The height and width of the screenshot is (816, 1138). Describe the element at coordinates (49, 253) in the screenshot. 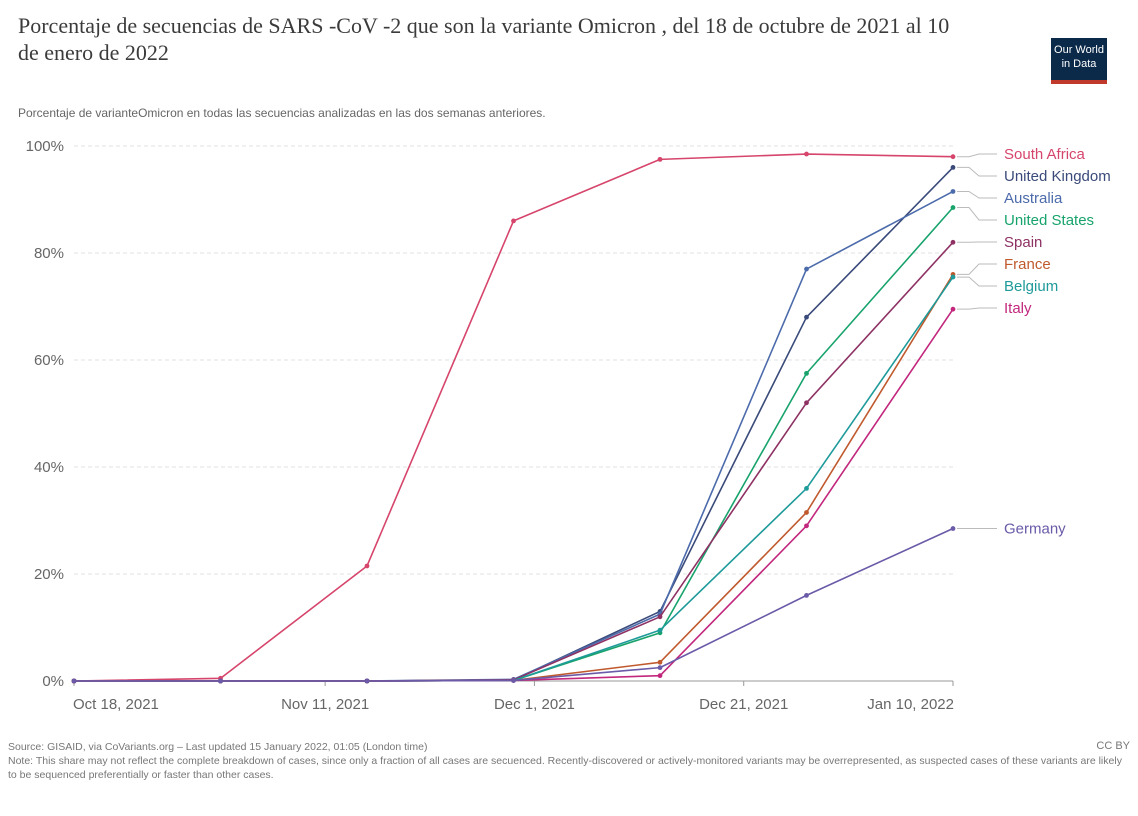

I see `y-tick-label: 80%` at that location.